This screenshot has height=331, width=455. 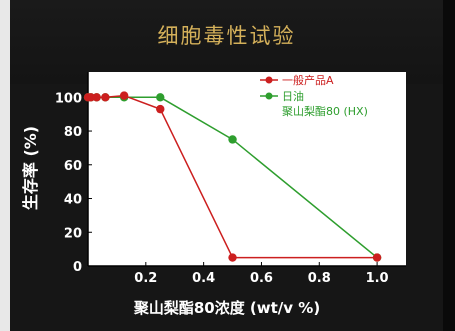 I want to click on chart-title: 细胞毒性试验, so click(x=226, y=36).